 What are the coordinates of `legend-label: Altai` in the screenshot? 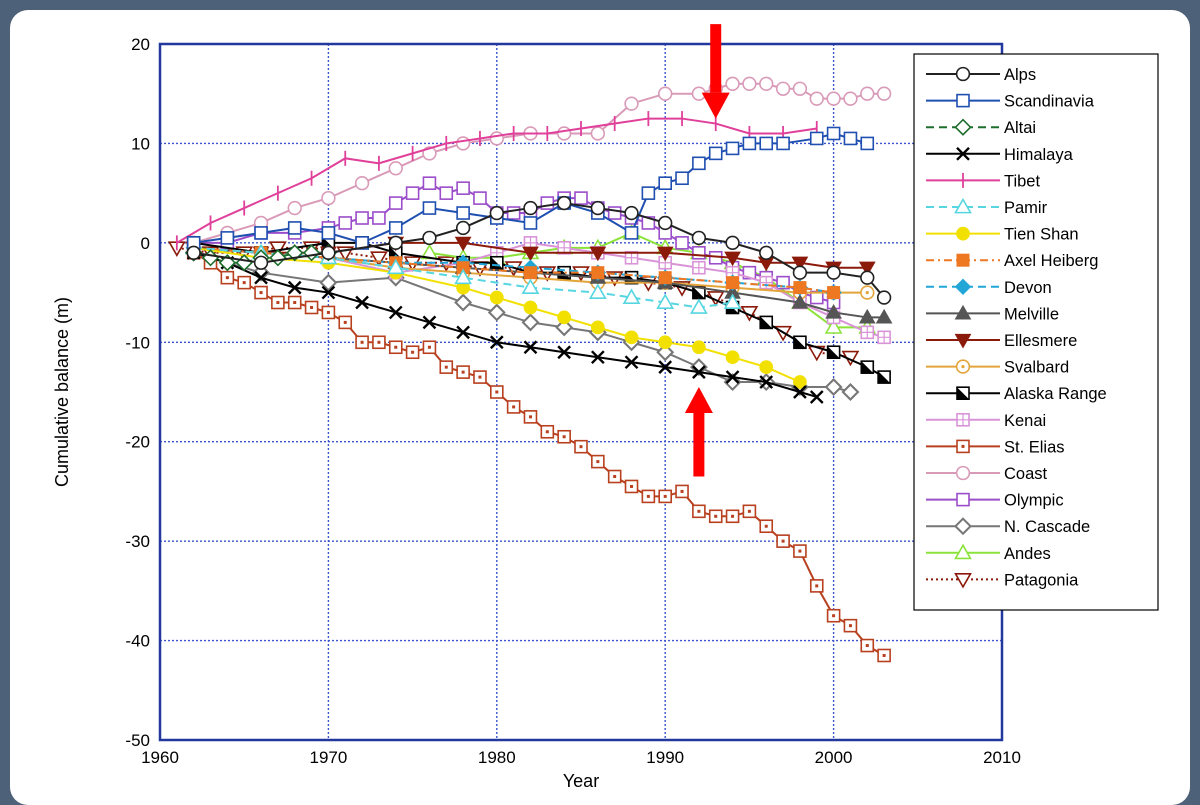 It's located at (1020, 128).